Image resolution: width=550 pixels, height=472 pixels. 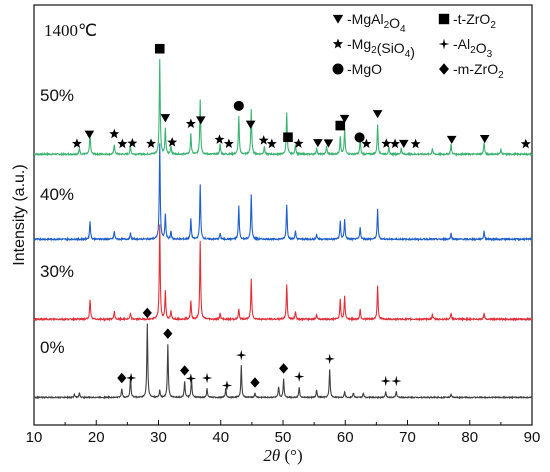 What do you see at coordinates (96, 437) in the screenshot?
I see `x-tick-label: 20` at bounding box center [96, 437].